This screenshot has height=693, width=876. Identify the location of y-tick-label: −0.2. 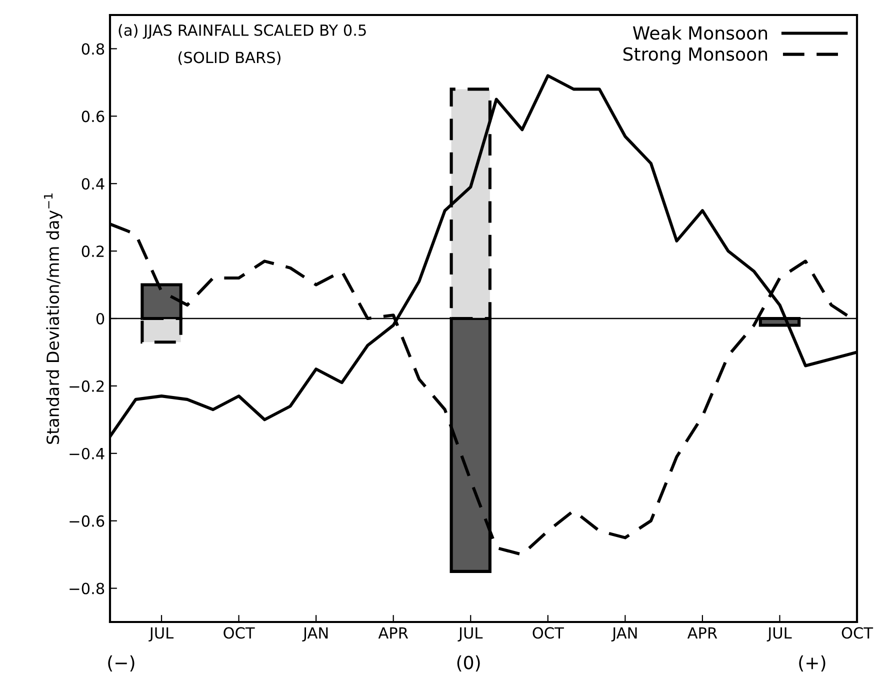
(87, 386).